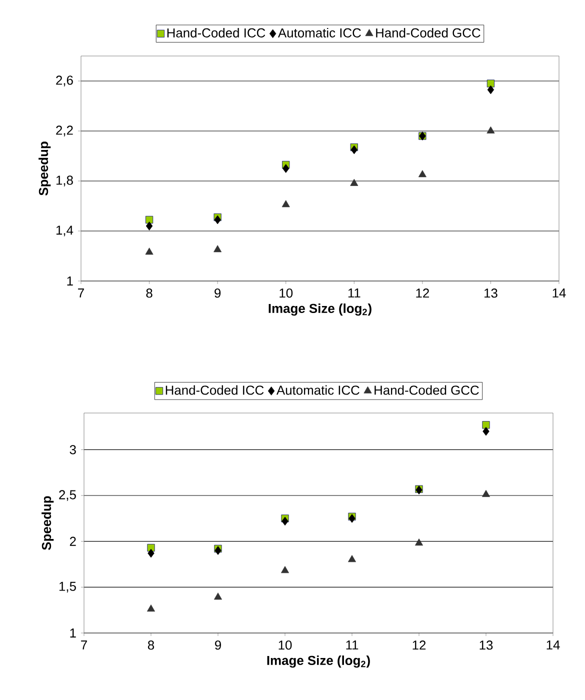  What do you see at coordinates (67, 495) in the screenshot?
I see `y-tick-label: 2,5` at bounding box center [67, 495].